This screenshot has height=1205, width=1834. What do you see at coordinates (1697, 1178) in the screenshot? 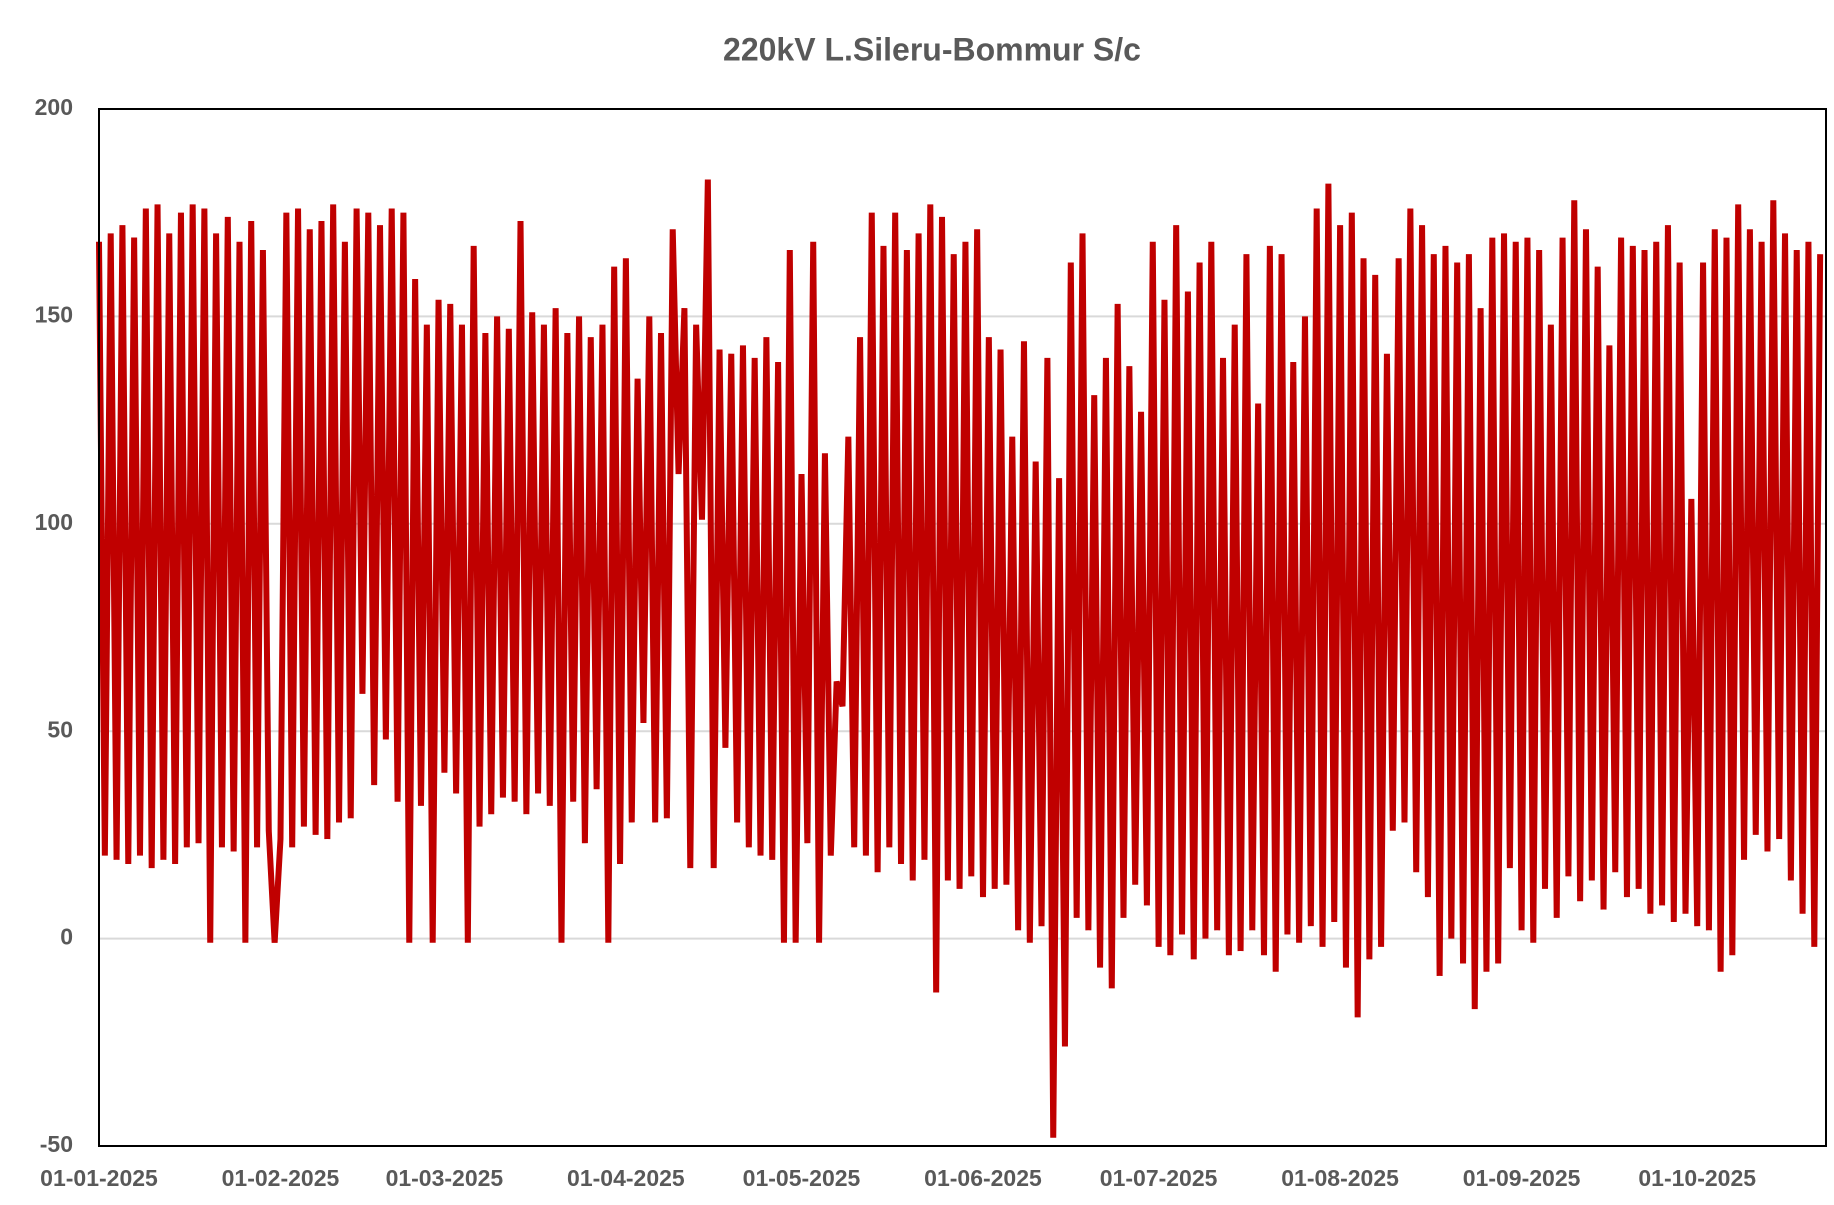
I see `x-tick-label: 01-10-2025` at bounding box center [1697, 1178].